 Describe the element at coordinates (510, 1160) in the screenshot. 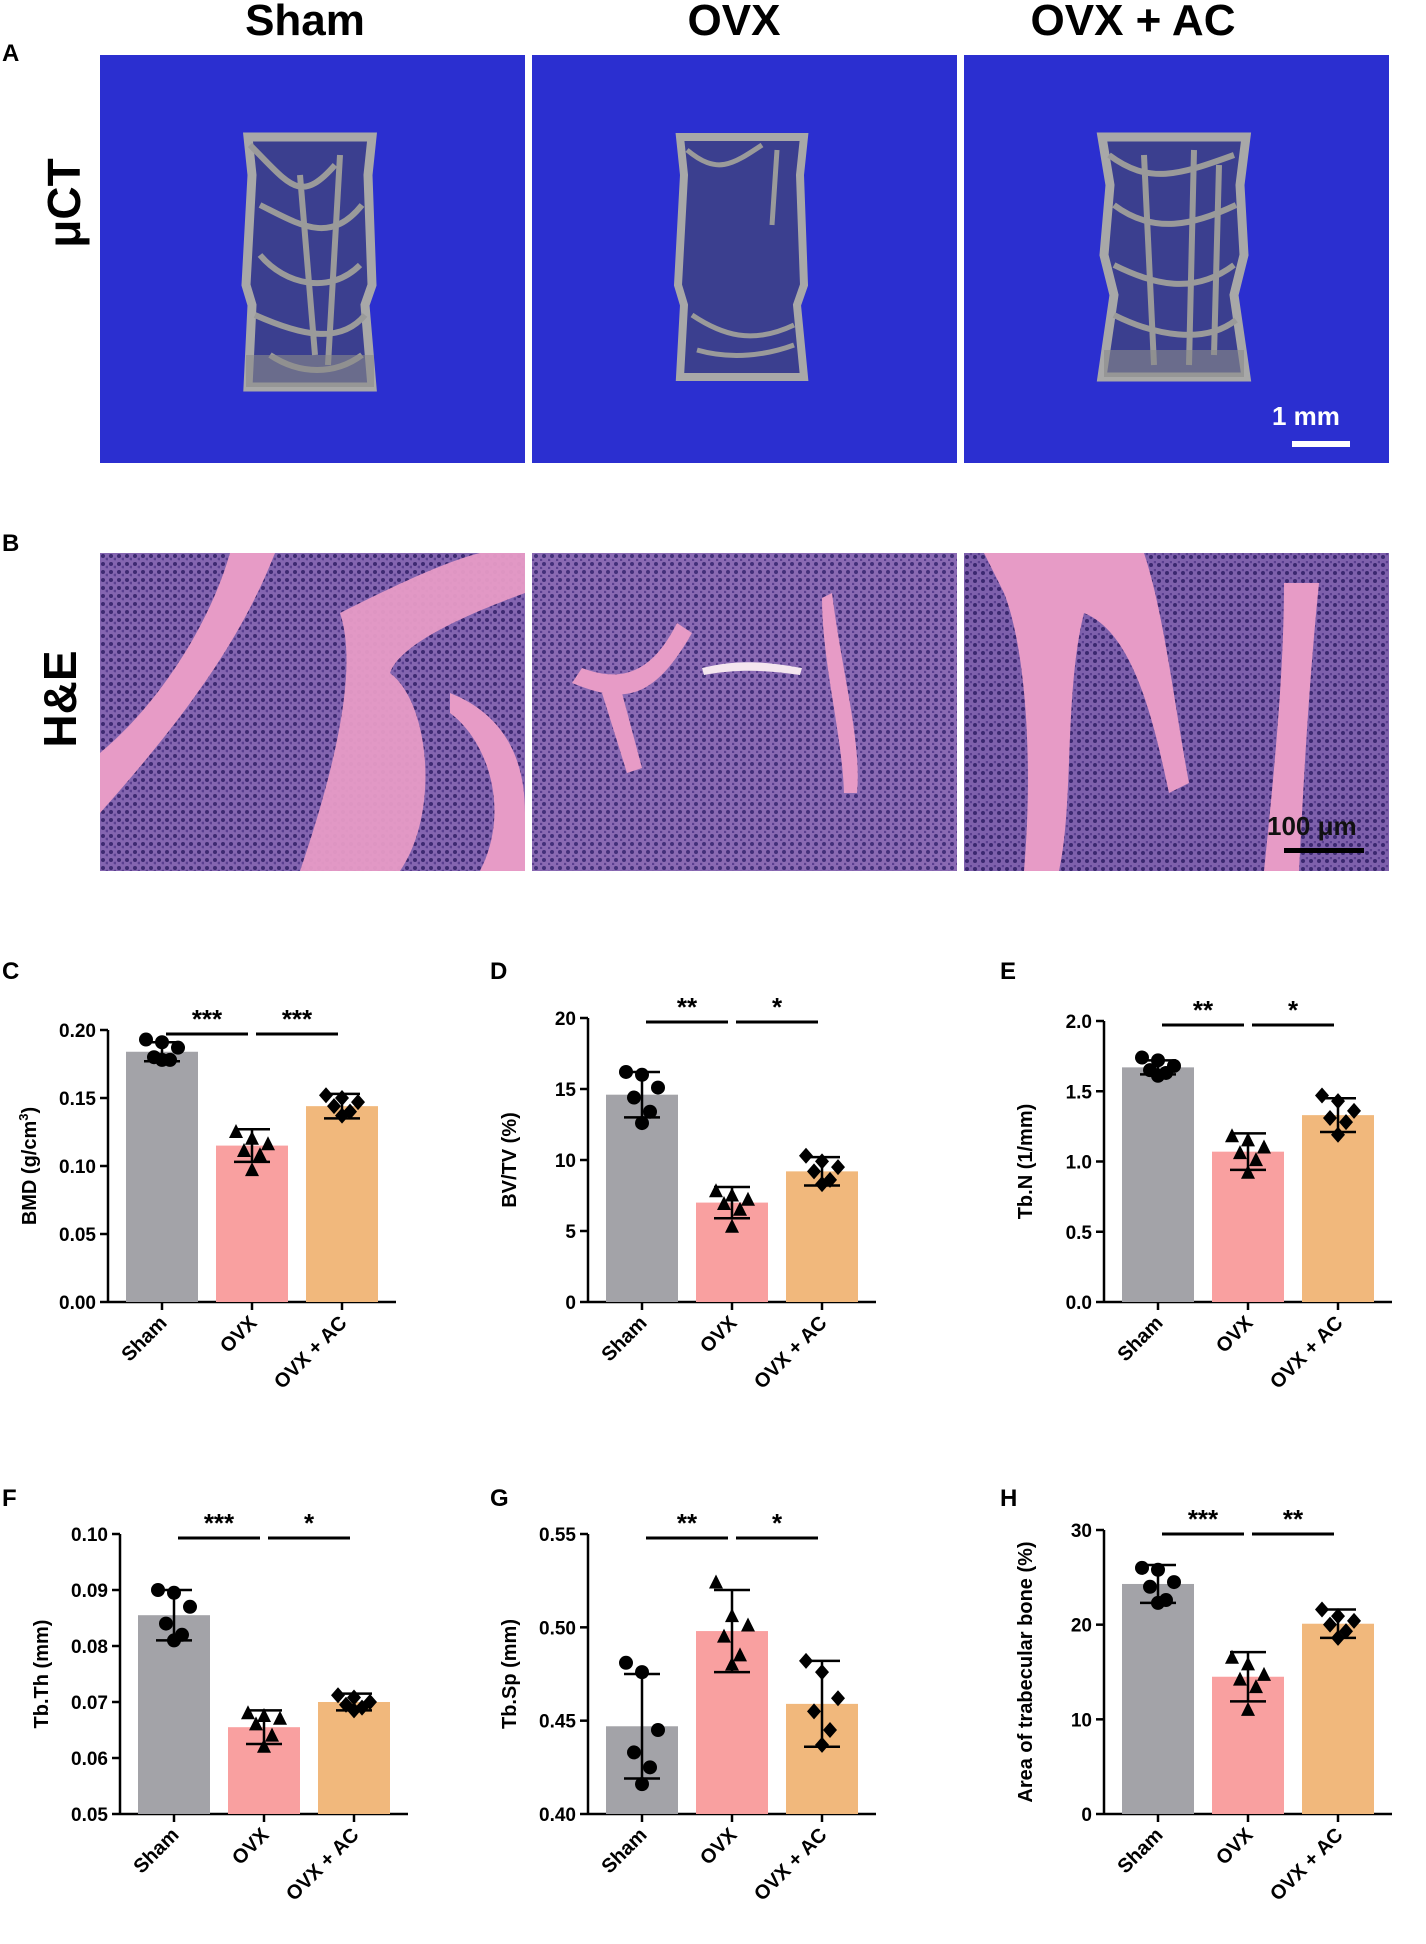

I see `y-axis-label-d: BV/TV (%)` at that location.